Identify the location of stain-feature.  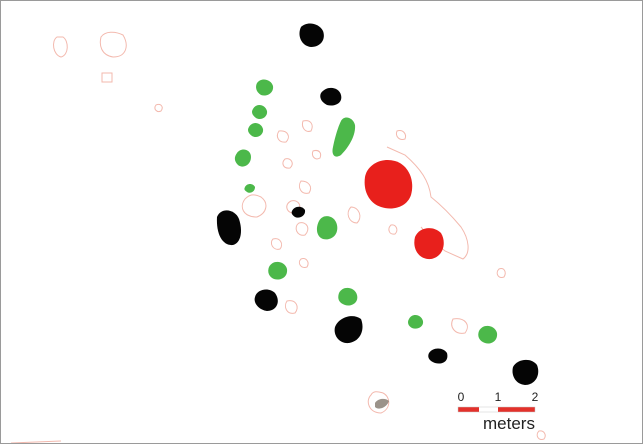
(382, 403).